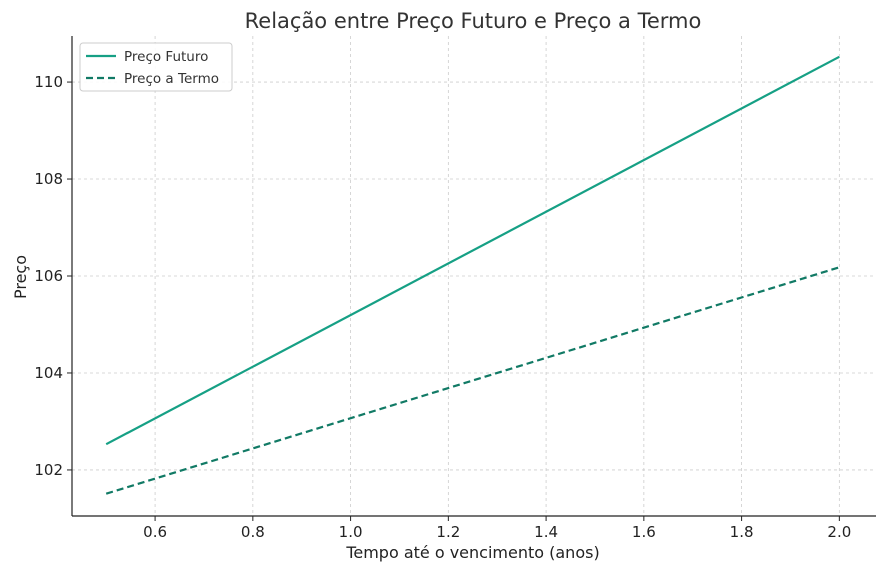 This screenshot has height=572, width=886. I want to click on y-tick-label: 110, so click(48, 82).